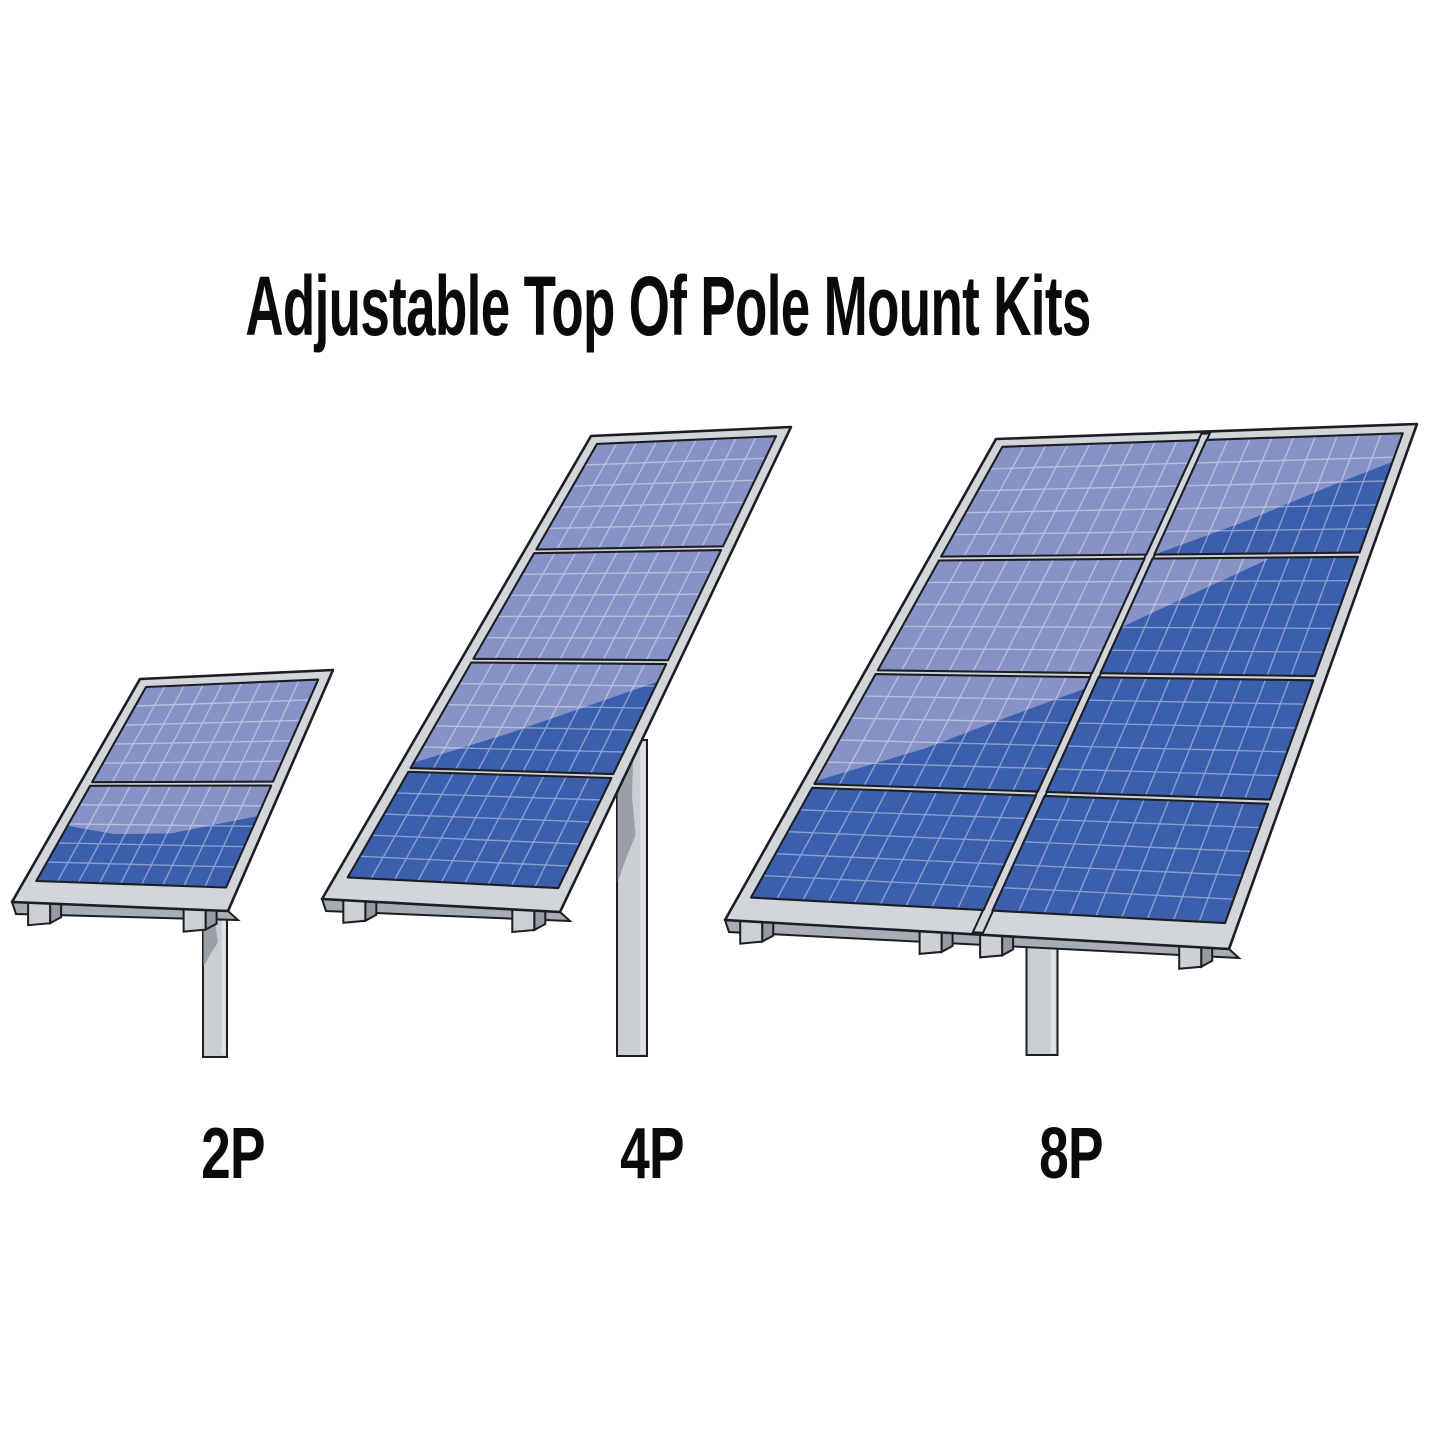 The height and width of the screenshot is (1445, 1445). What do you see at coordinates (1071, 1154) in the screenshot?
I see `kit-8p-label: 8P` at bounding box center [1071, 1154].